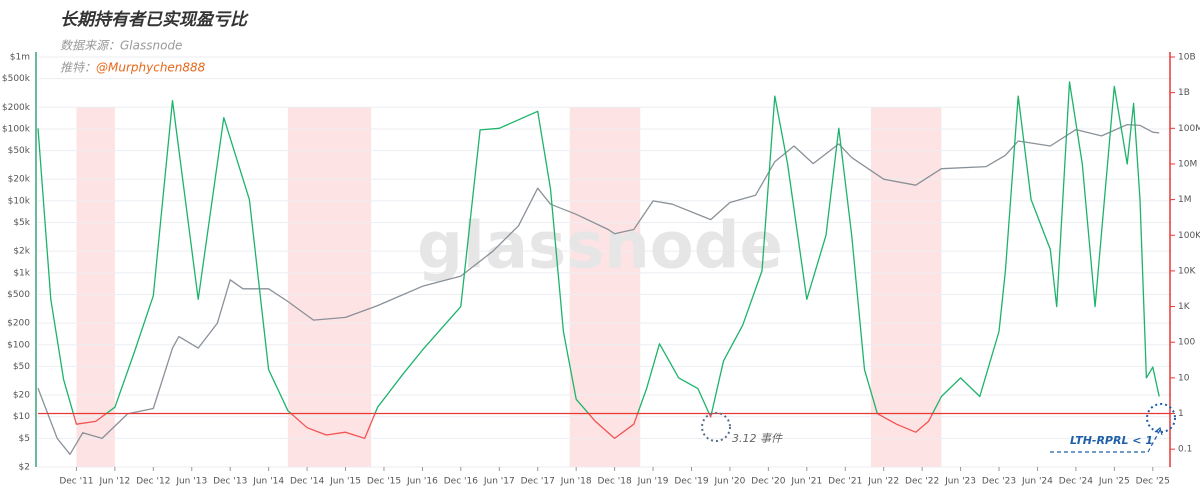 The height and width of the screenshot is (501, 1200). Describe the element at coordinates (1186, 343) in the screenshot. I see `y2-tick-label: 100` at that location.